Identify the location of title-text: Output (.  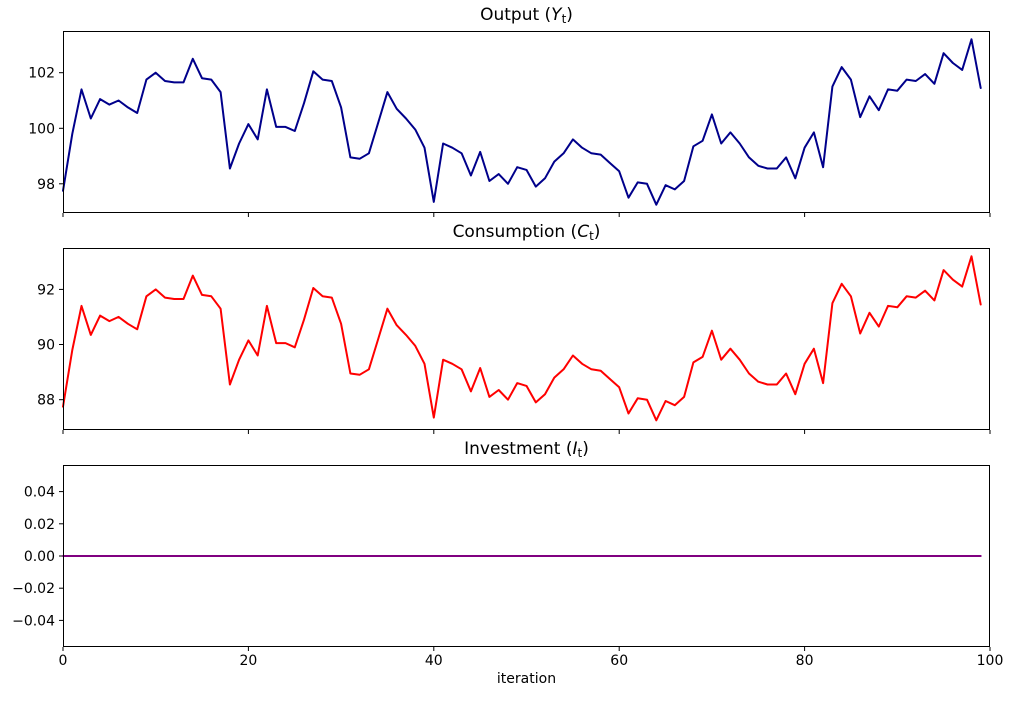
(516, 15).